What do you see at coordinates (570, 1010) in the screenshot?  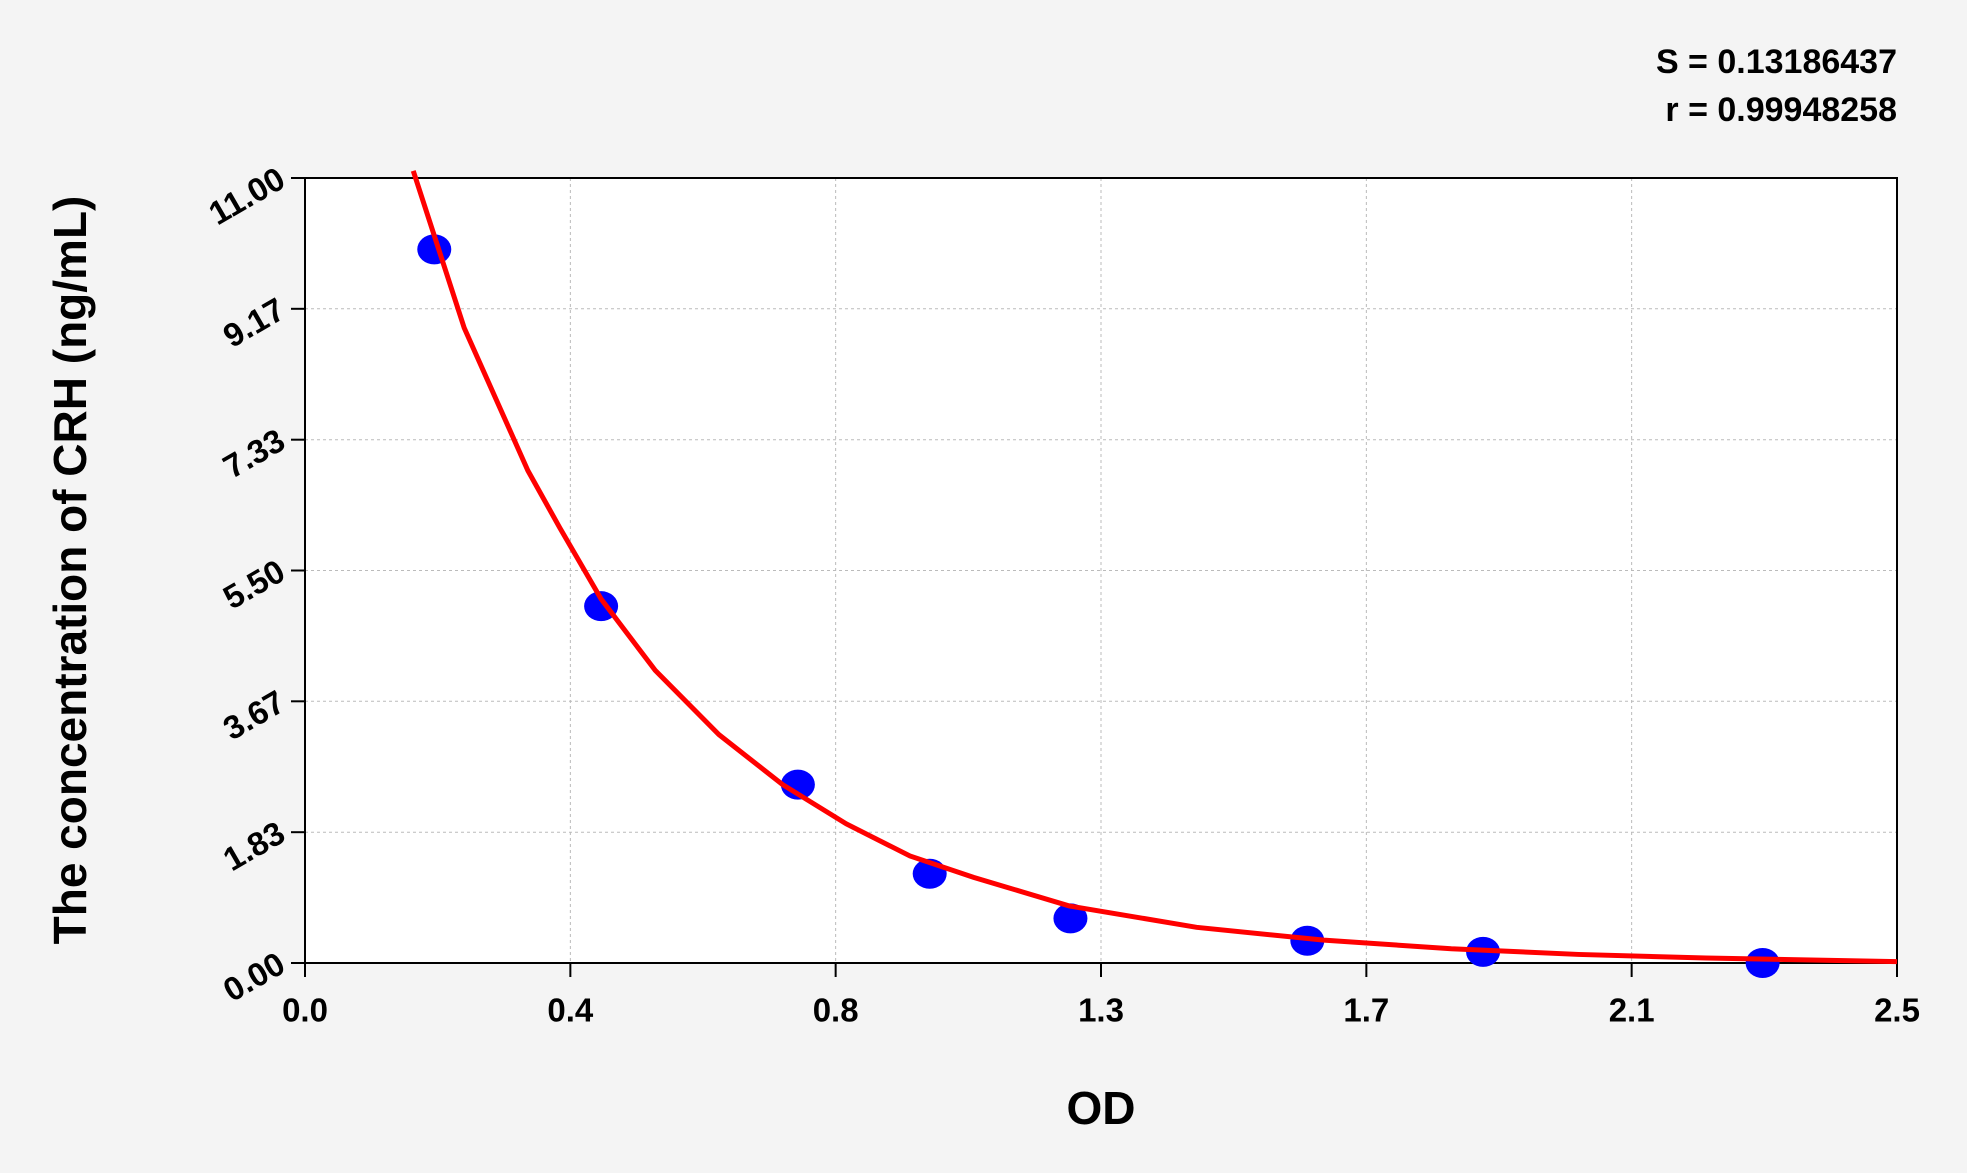 I see `x-tick-label: 0.4` at bounding box center [570, 1010].